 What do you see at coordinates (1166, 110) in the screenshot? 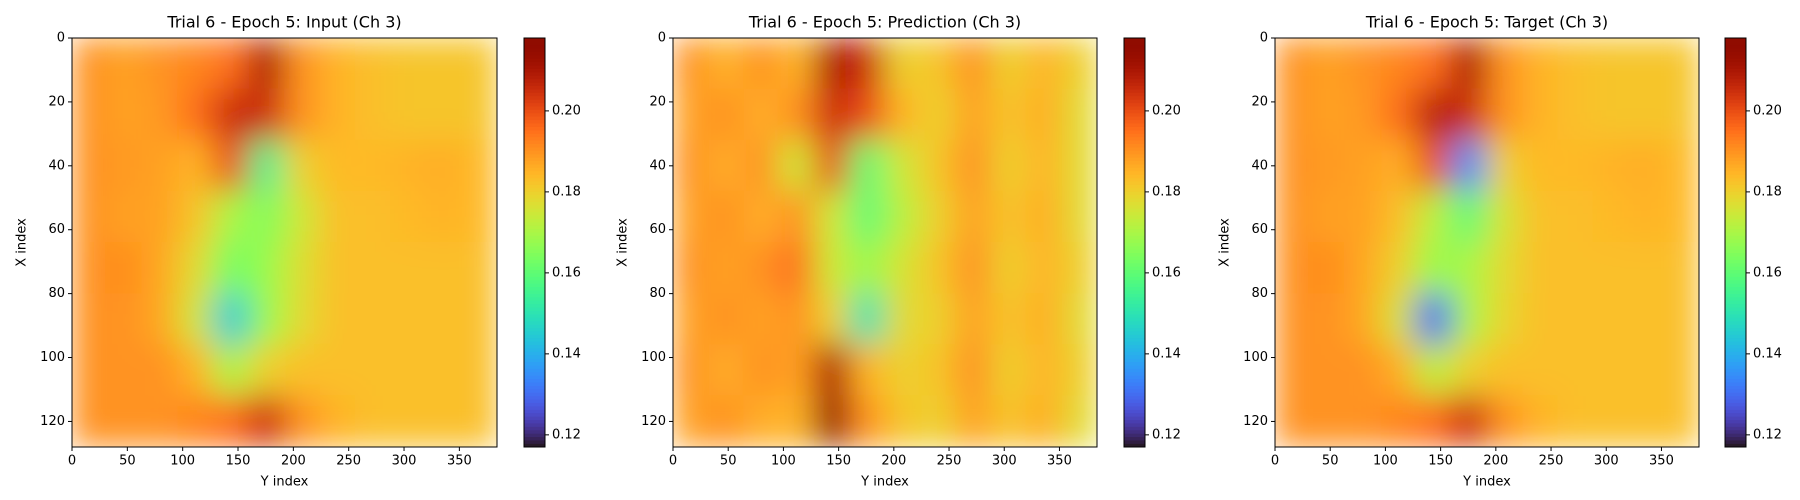
I see `colorbar-tick-label: 0.20` at bounding box center [1166, 110].